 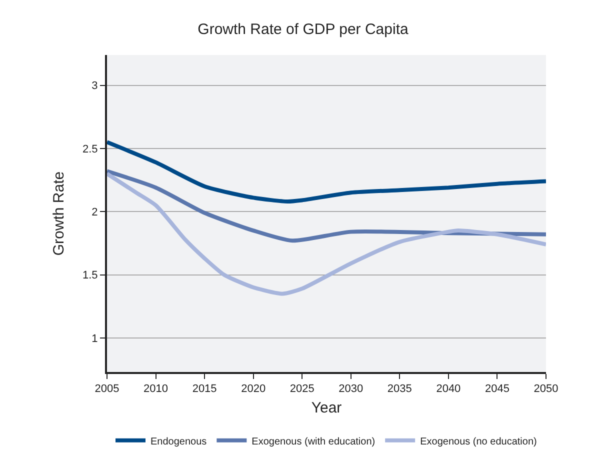 What do you see at coordinates (90, 149) in the screenshot?
I see `y-tick-label: 2.5` at bounding box center [90, 149].